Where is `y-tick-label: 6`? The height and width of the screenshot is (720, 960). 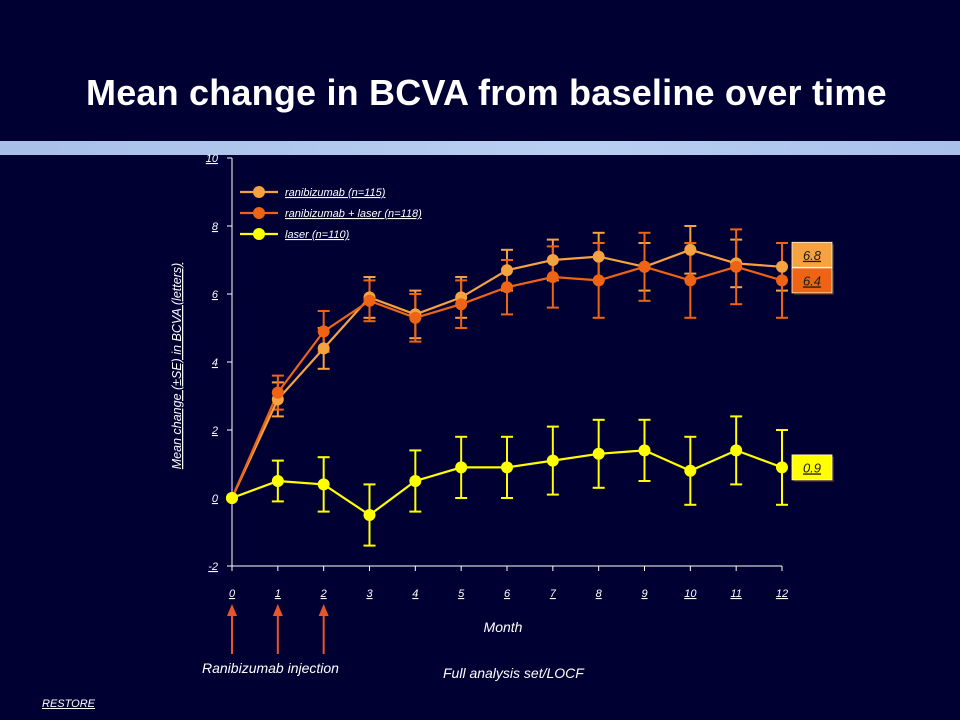
y-tick-label: 6 is located at coordinates (215, 295).